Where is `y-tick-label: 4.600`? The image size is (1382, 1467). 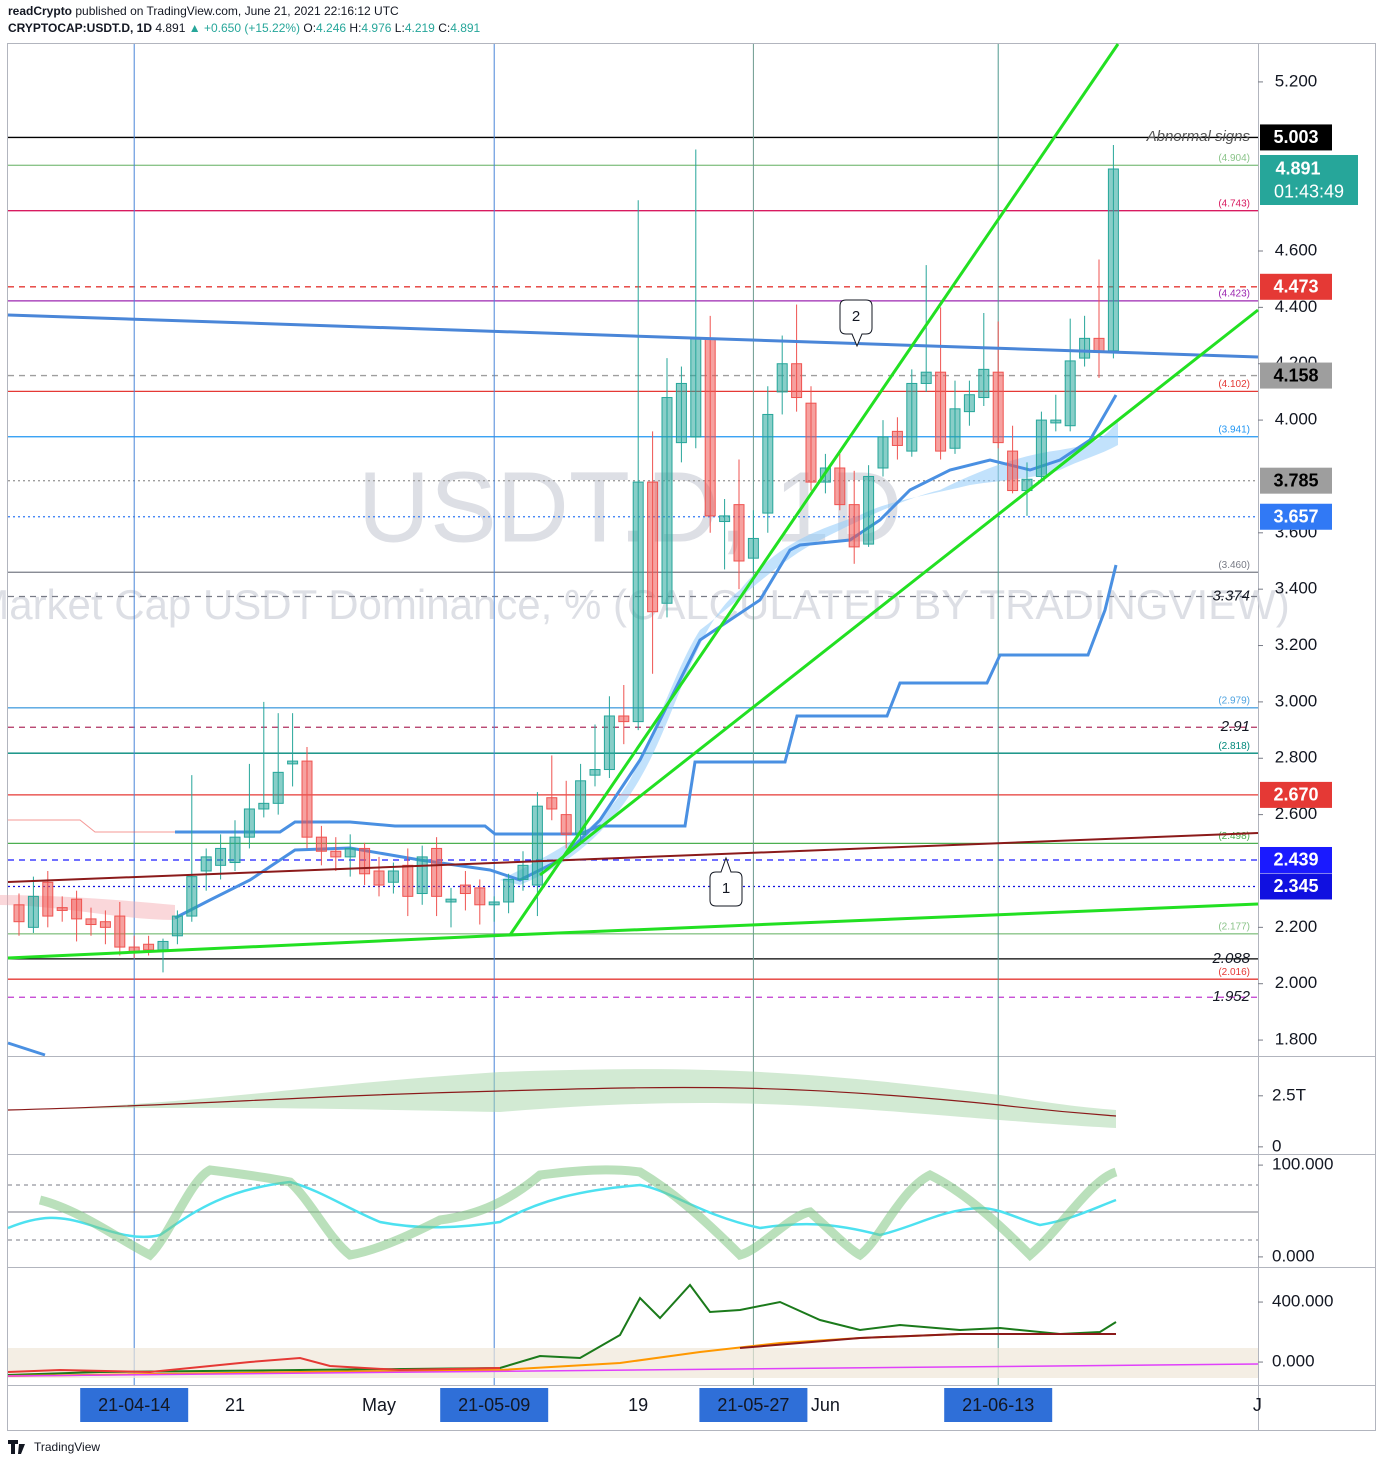 y-tick-label: 4.600 is located at coordinates (1296, 249).